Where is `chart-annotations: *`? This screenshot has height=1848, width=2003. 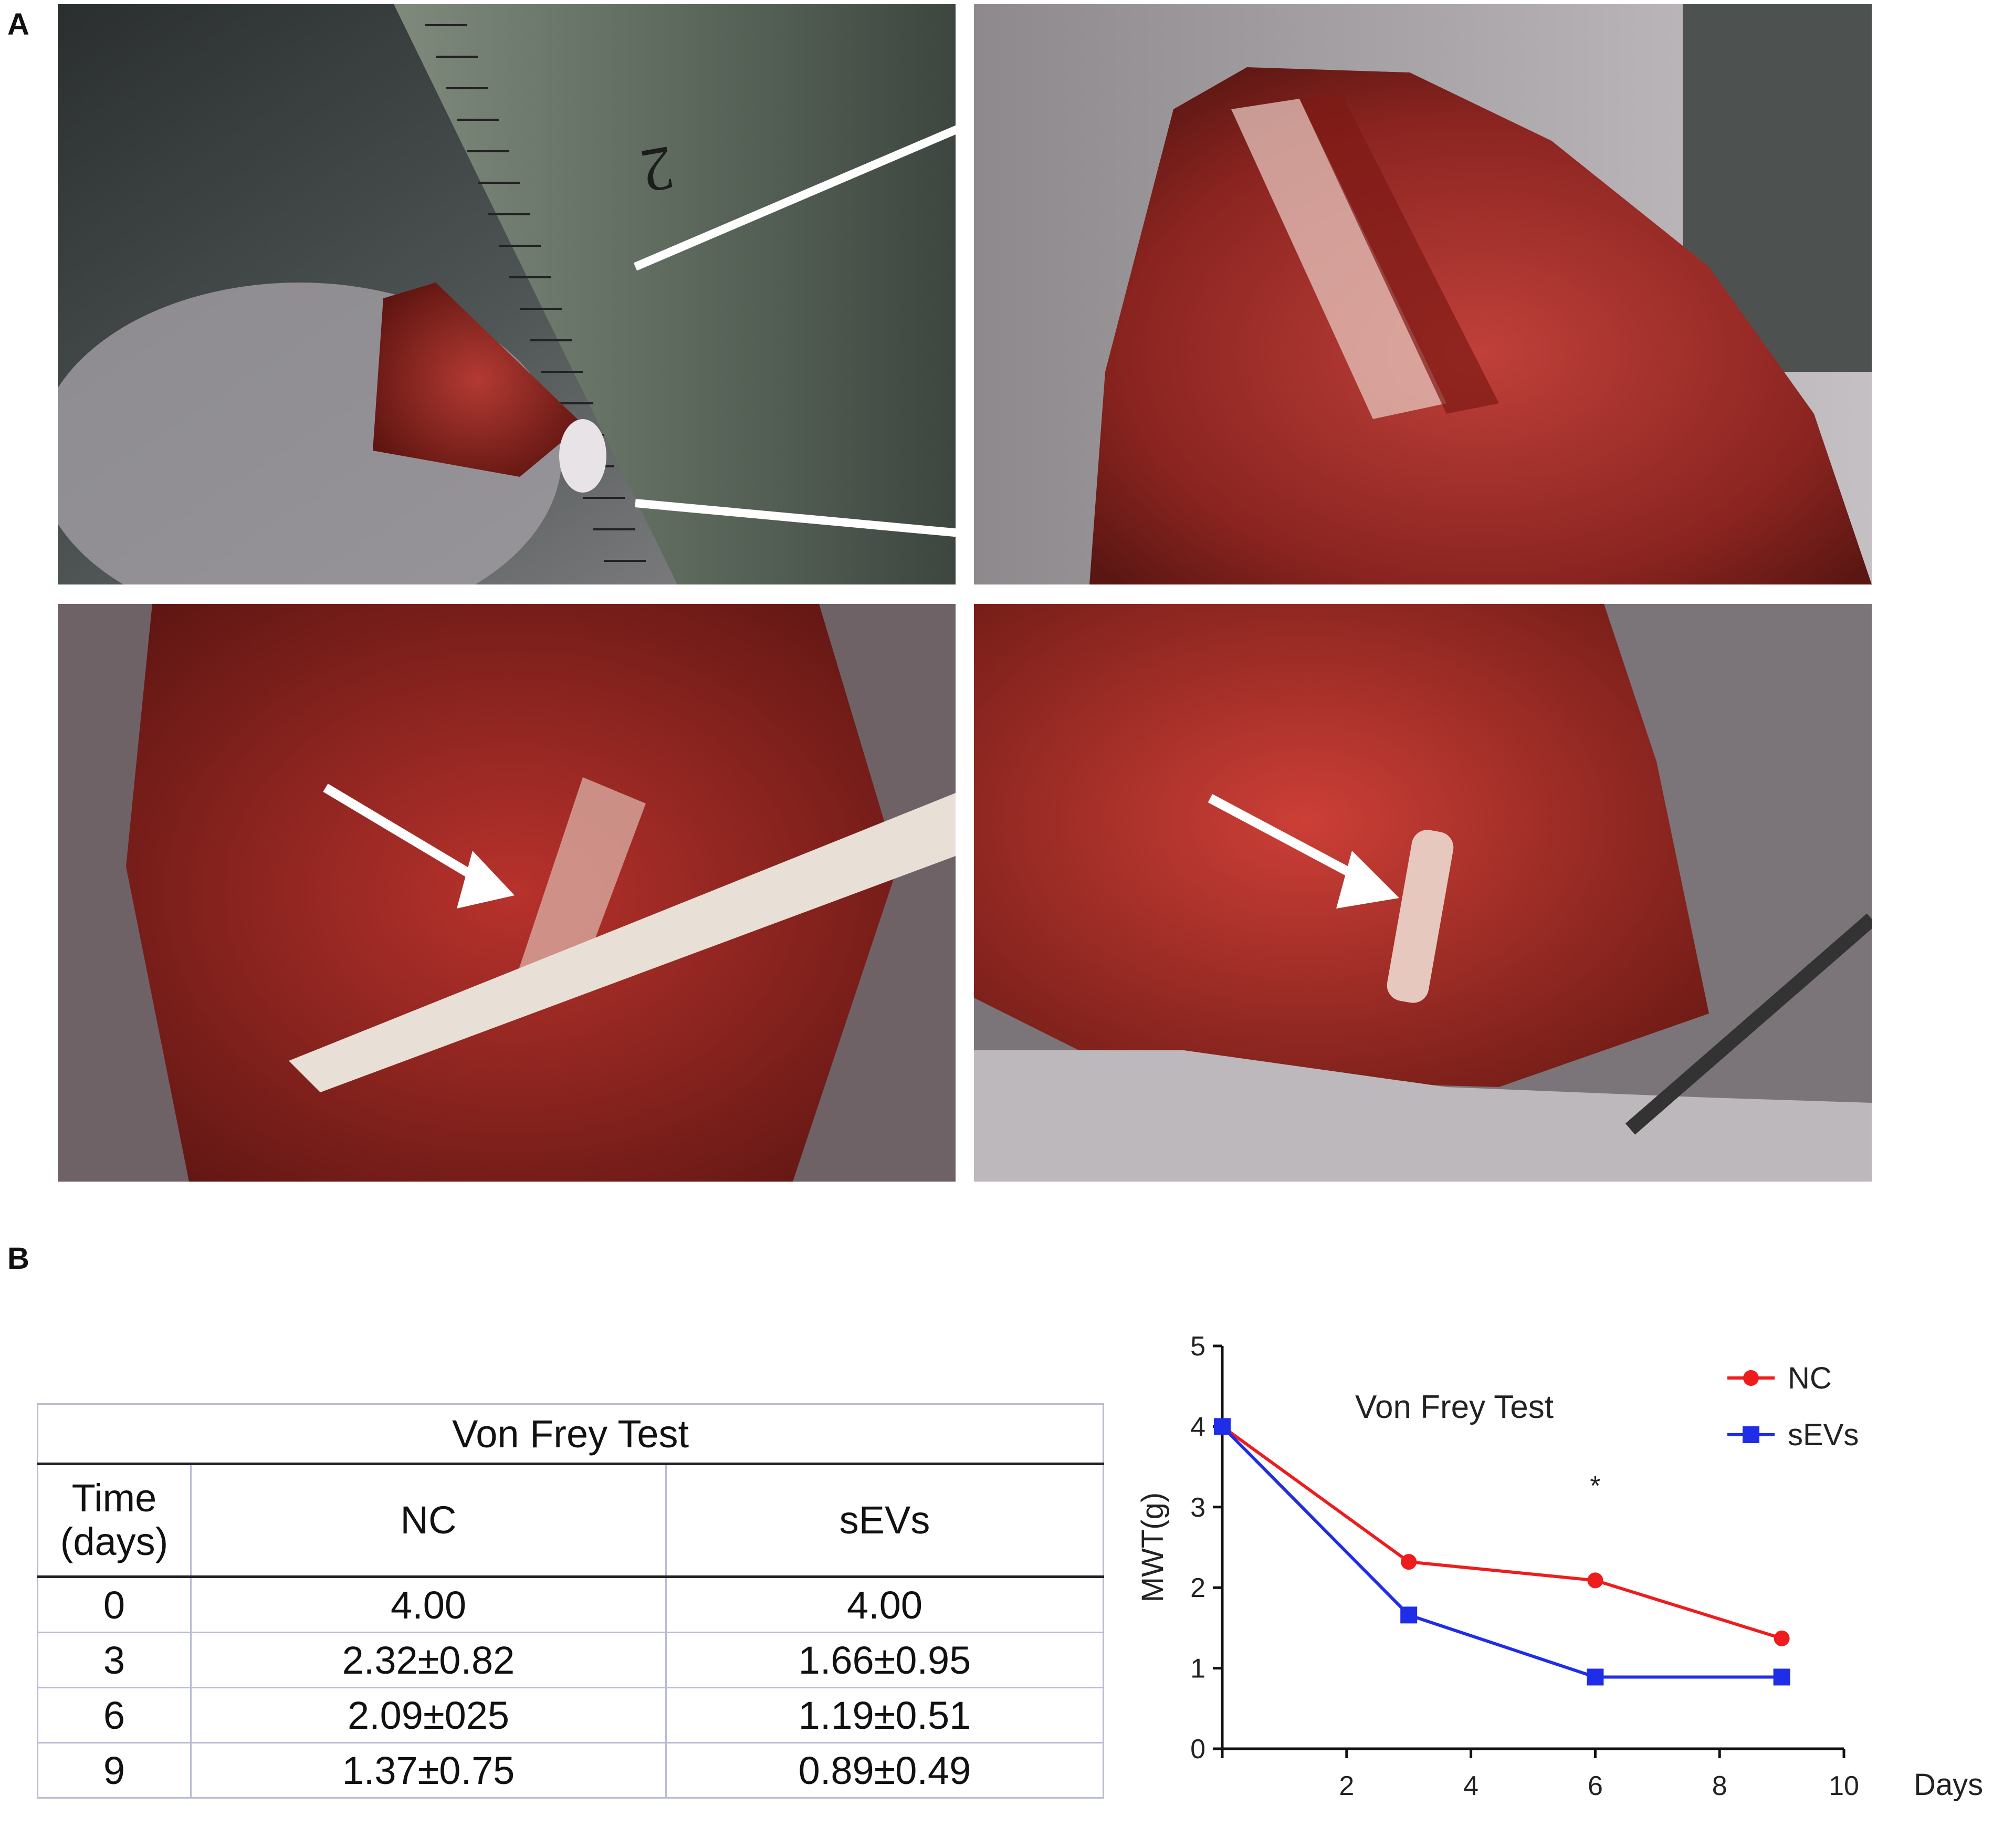 chart-annotations: * is located at coordinates (1595, 1486).